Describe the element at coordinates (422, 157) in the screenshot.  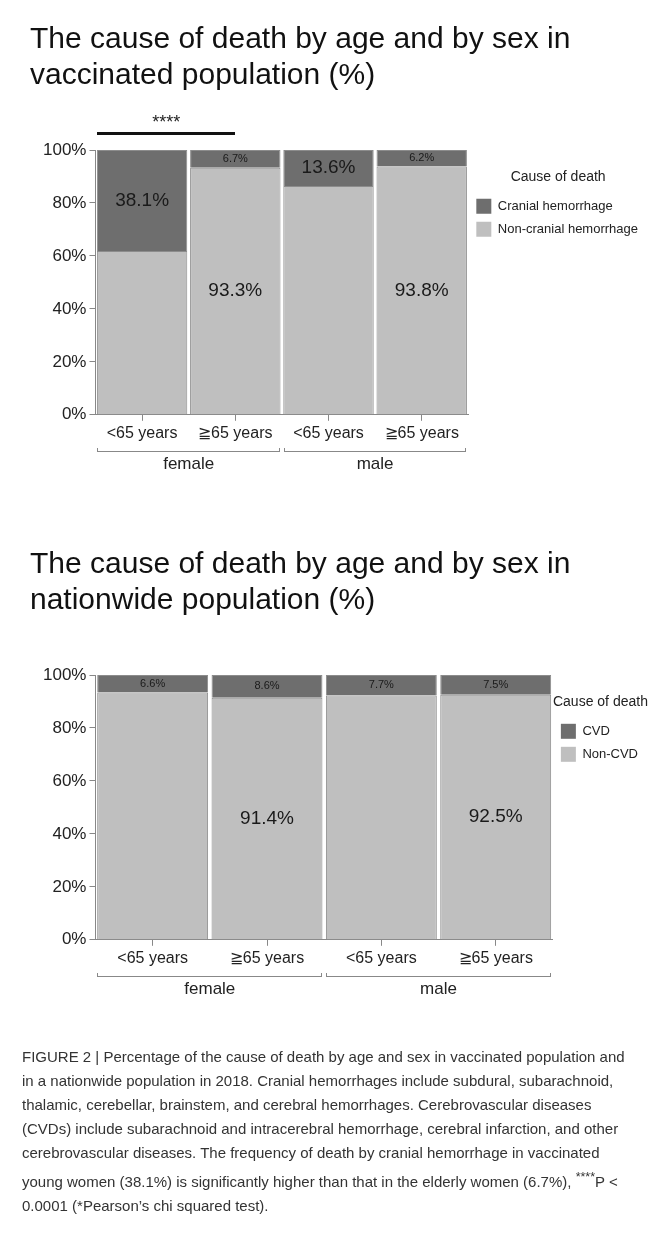
I see `data-label: 6.2%` at that location.